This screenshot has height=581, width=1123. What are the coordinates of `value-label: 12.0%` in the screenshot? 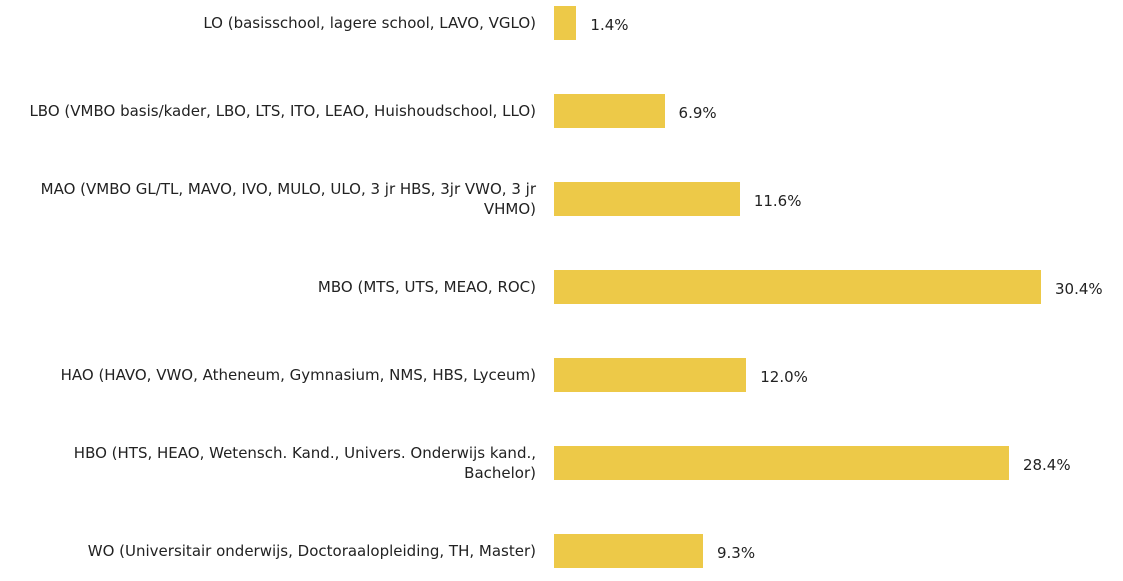 It's located at (784, 377).